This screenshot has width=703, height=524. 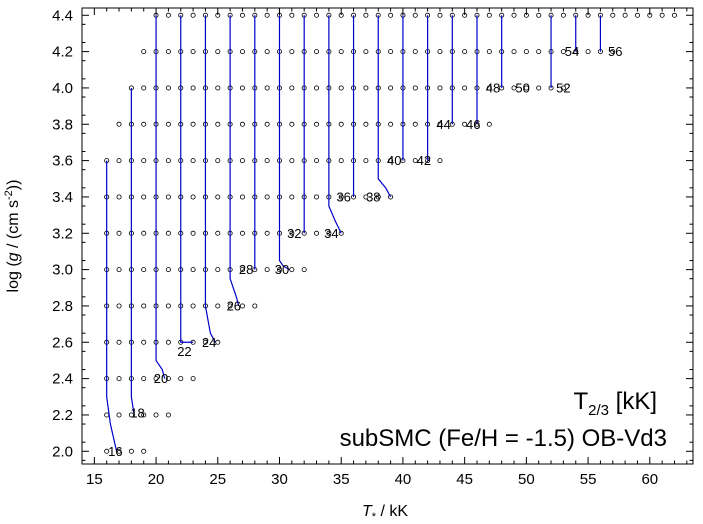 I want to click on y-tick-label: 2.8, so click(x=62, y=306).